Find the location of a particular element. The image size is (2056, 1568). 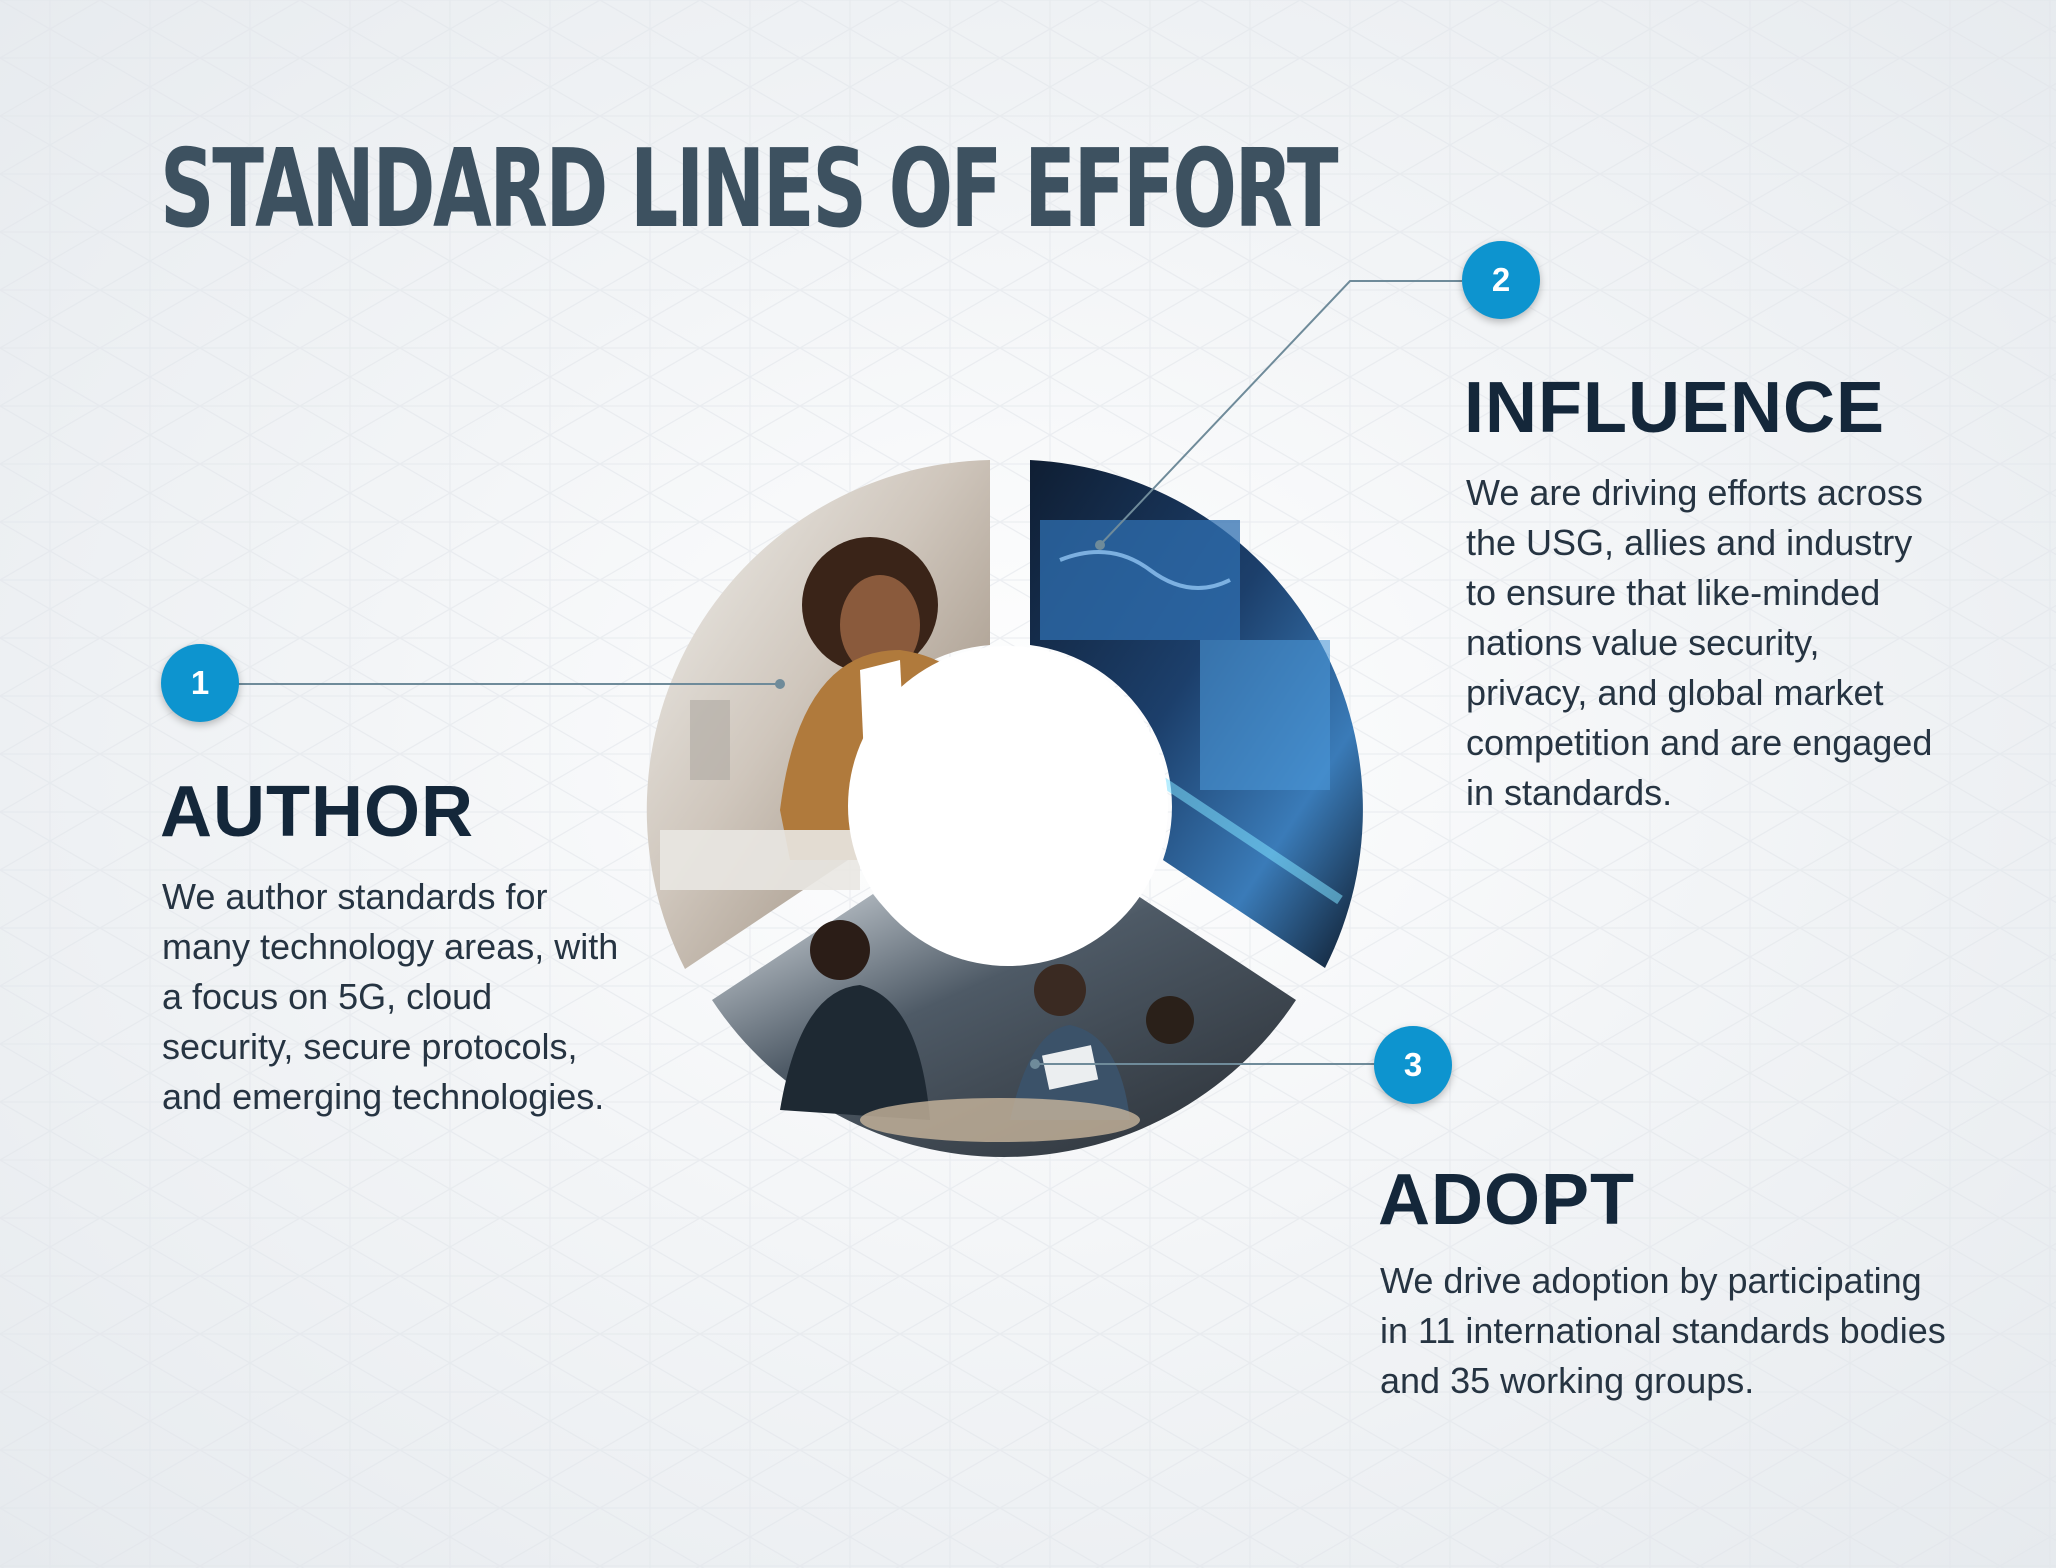

badge-2-number: 2 is located at coordinates (1501, 279).